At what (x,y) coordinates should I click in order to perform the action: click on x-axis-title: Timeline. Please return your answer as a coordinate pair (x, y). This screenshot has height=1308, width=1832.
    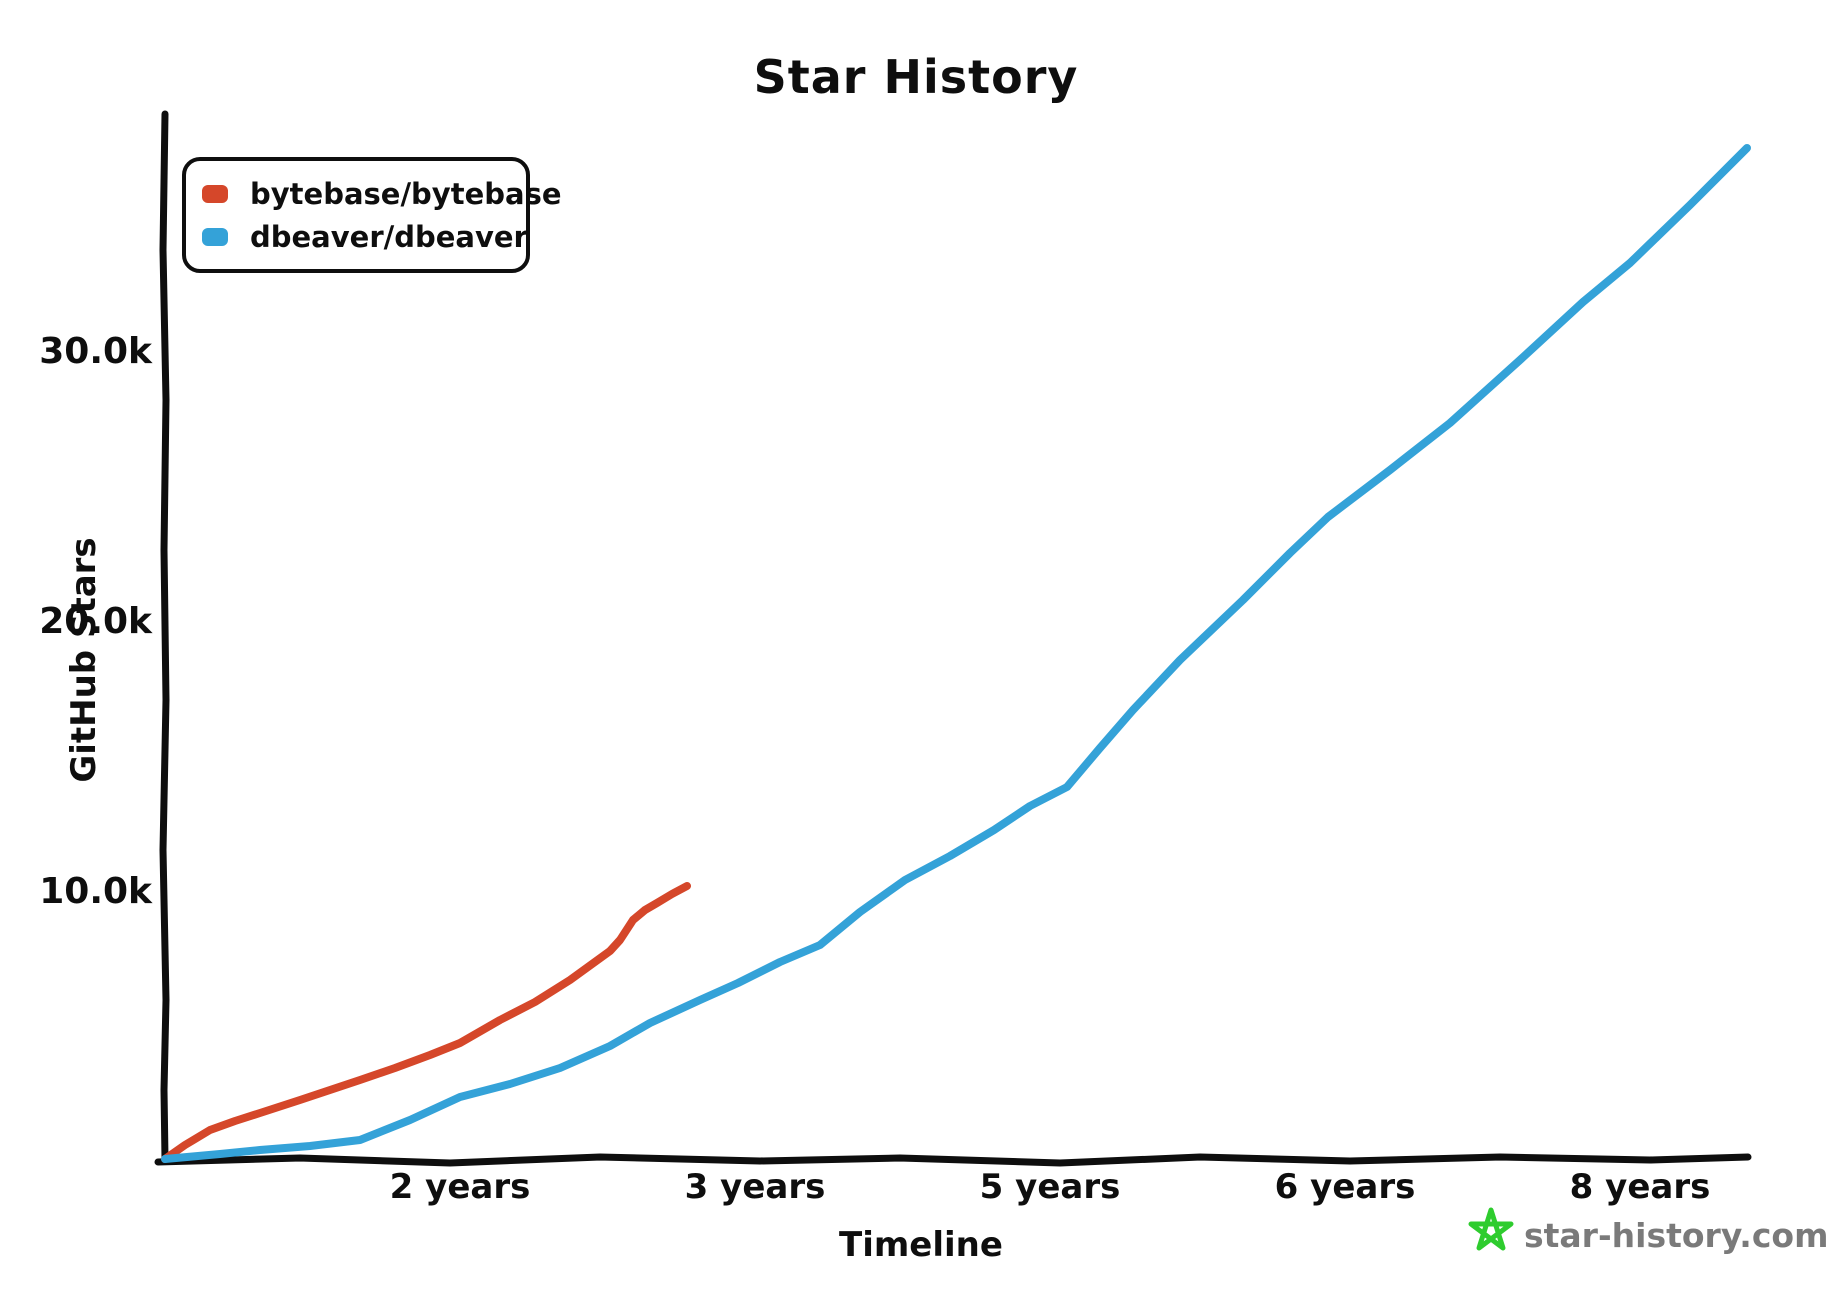
    Looking at the image, I should click on (921, 1245).